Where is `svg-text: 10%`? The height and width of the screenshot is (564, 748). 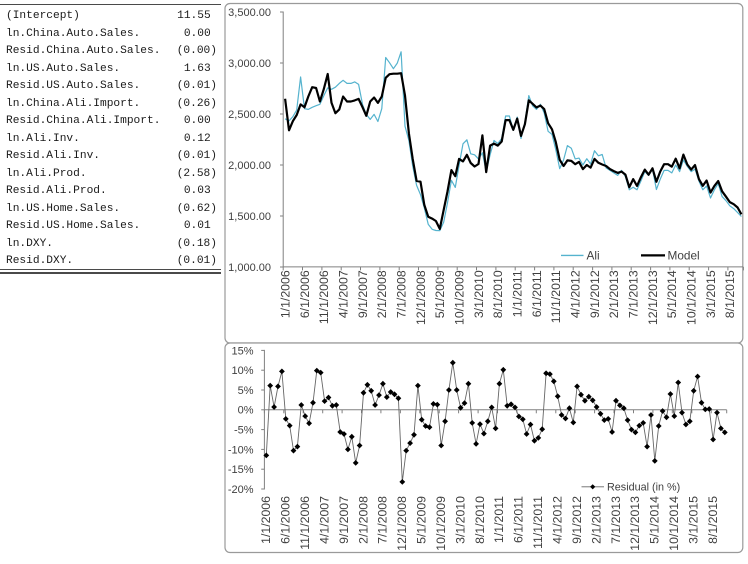
svg-text: 10% is located at coordinates (242, 371).